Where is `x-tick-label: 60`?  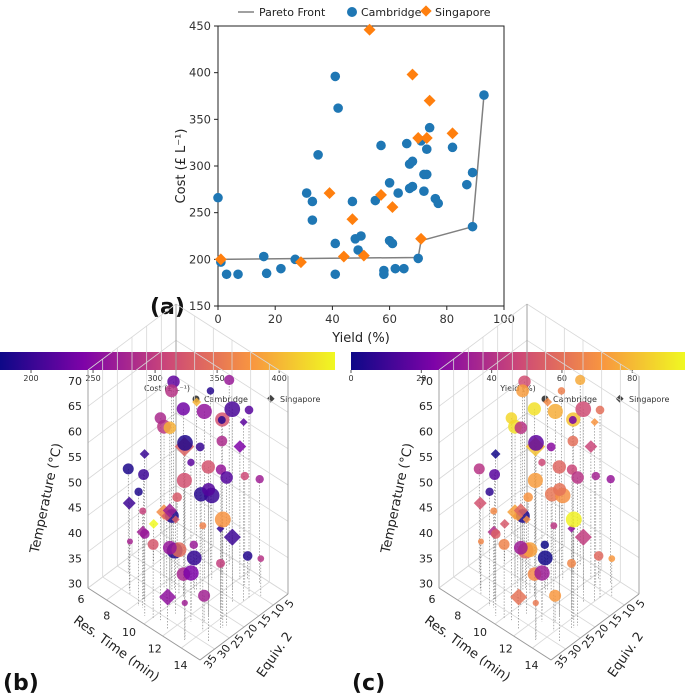
x-tick-label: 60 is located at coordinates (389, 319).